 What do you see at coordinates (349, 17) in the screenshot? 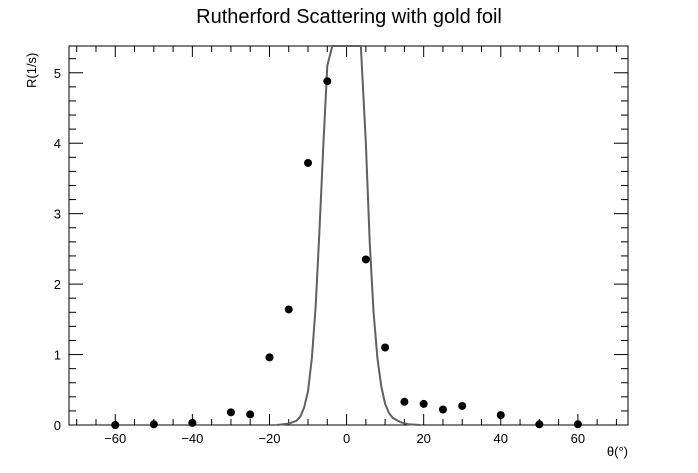
I see `chart-title: Rutherford Scattering with gold foil` at bounding box center [349, 17].